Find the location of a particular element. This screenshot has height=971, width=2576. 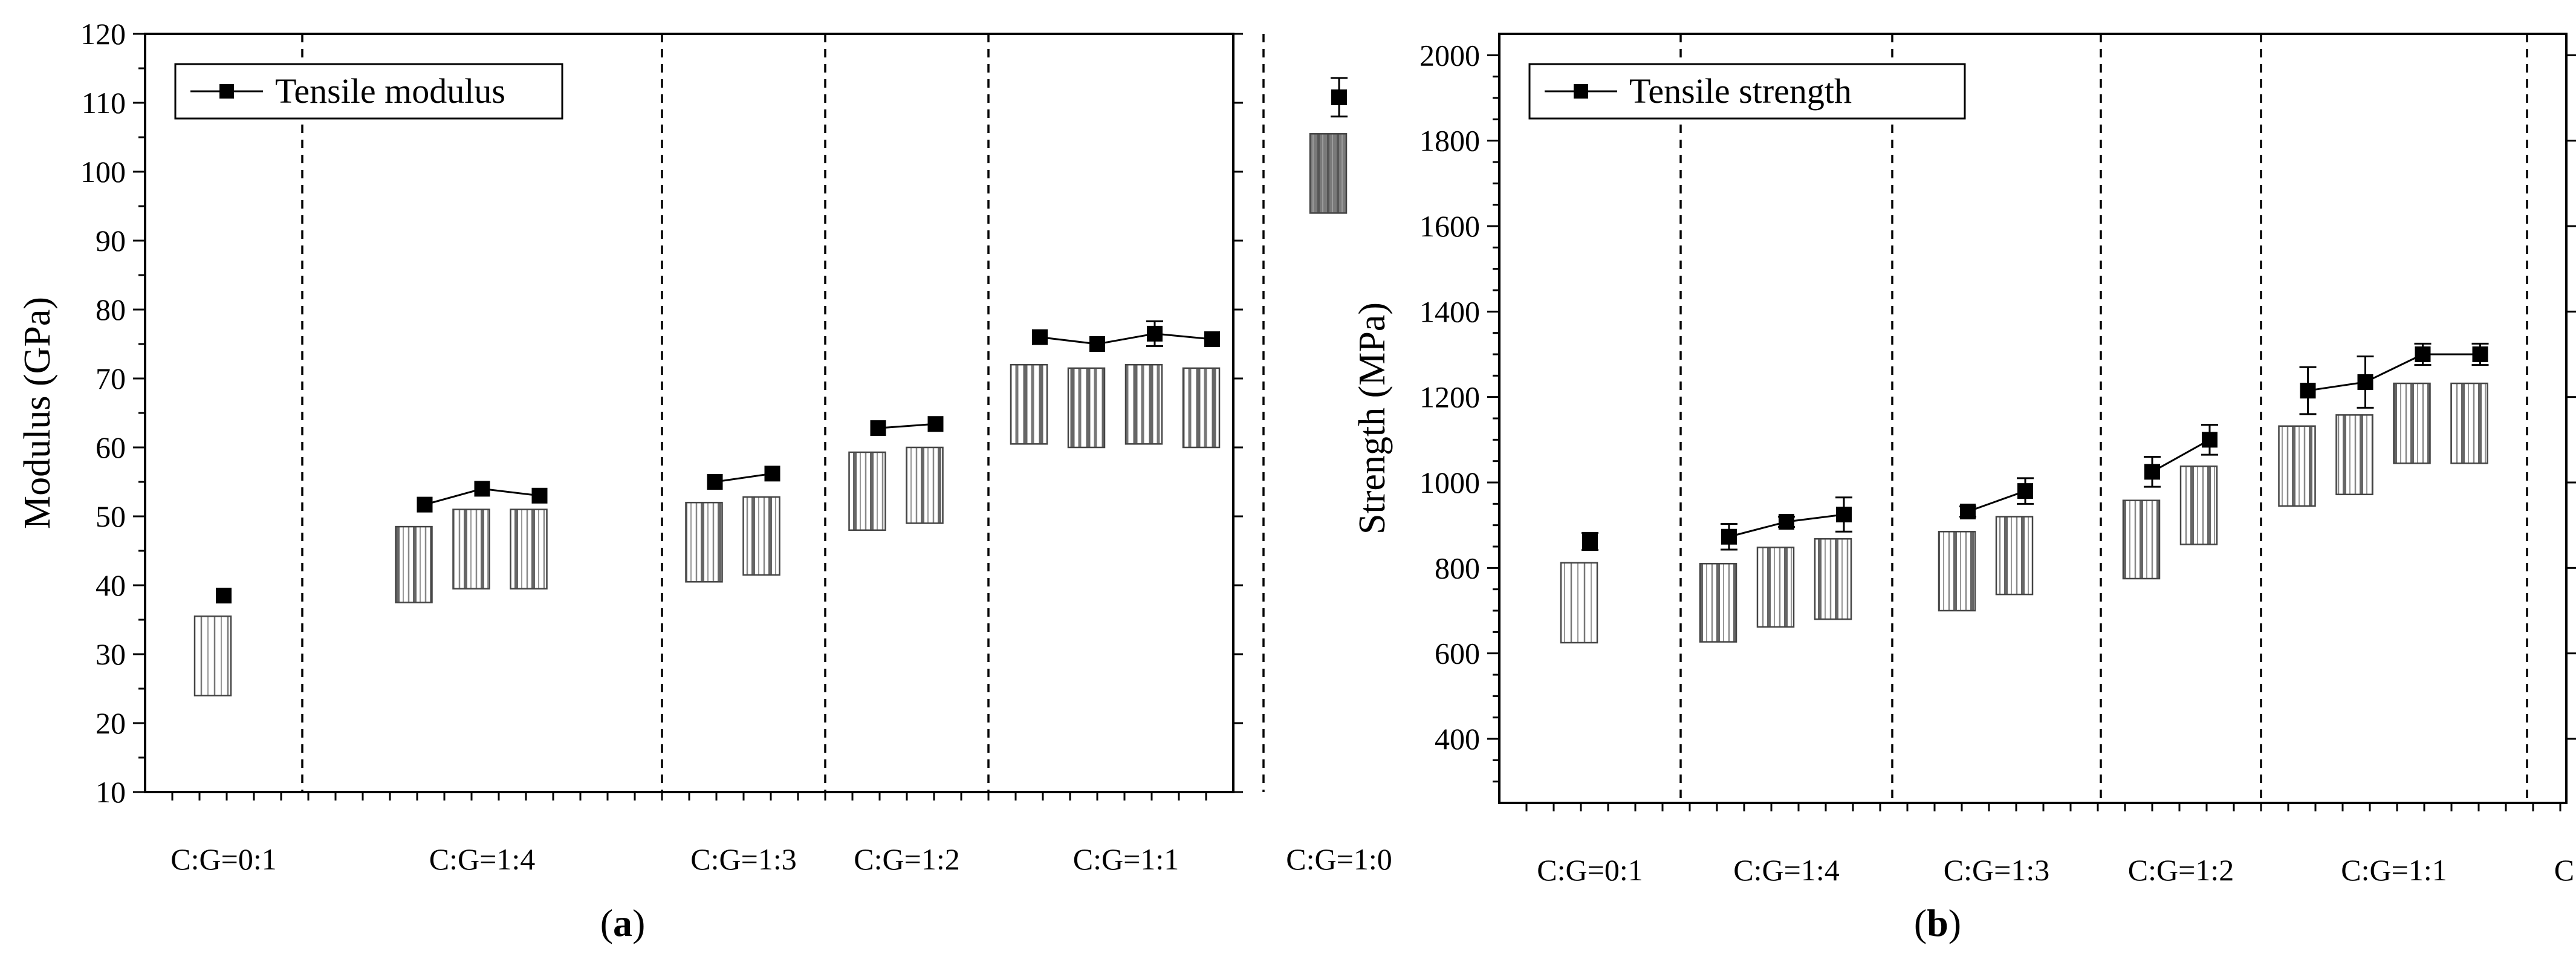

panel-caption: (b) is located at coordinates (1938, 922).